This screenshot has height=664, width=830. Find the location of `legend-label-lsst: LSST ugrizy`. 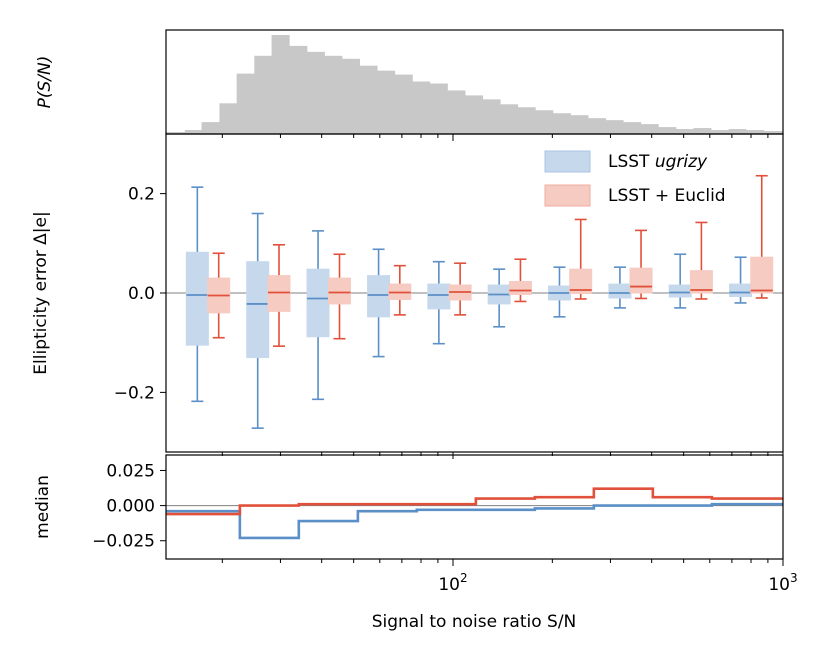

legend-label-lsst: LSST ugrizy is located at coordinates (658, 162).